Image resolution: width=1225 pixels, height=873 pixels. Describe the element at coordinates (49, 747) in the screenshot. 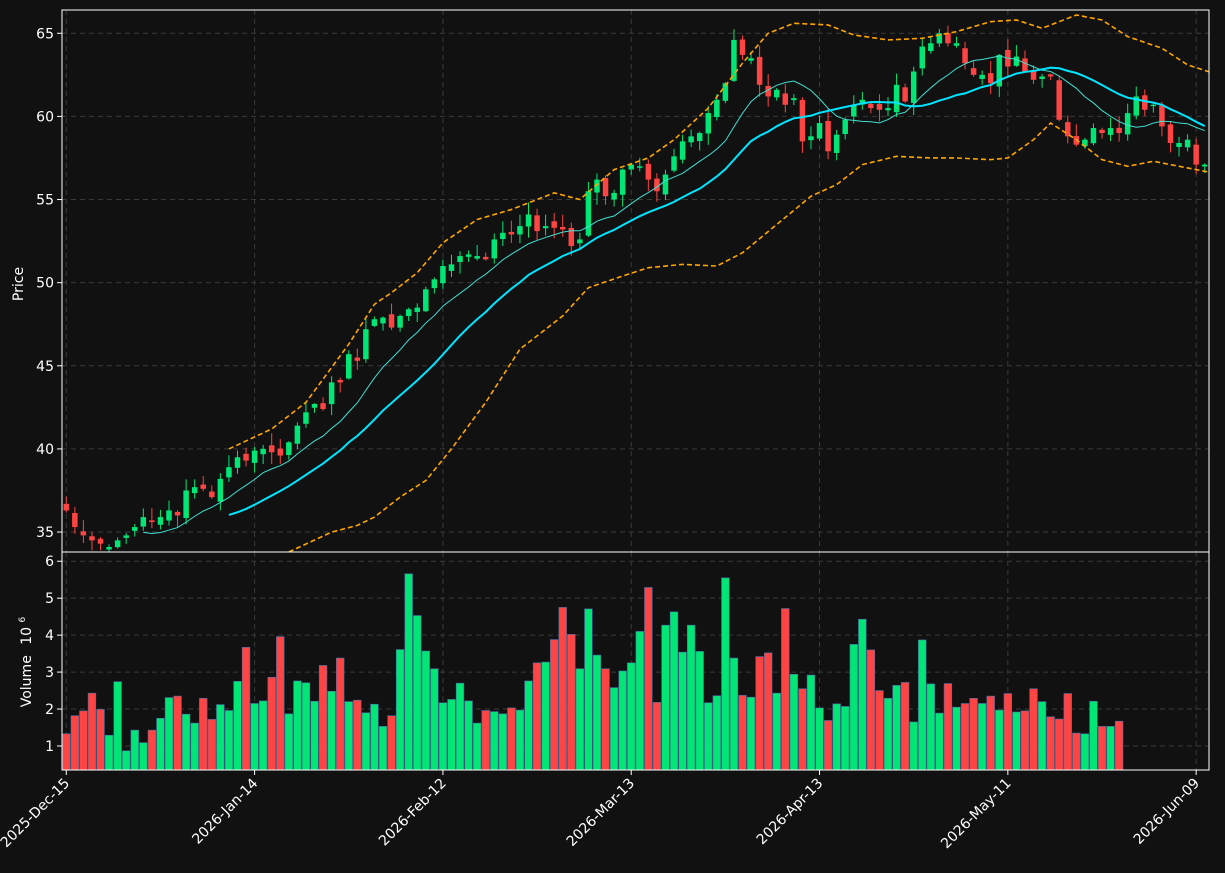

I see `volume-tick-label: 1` at that location.